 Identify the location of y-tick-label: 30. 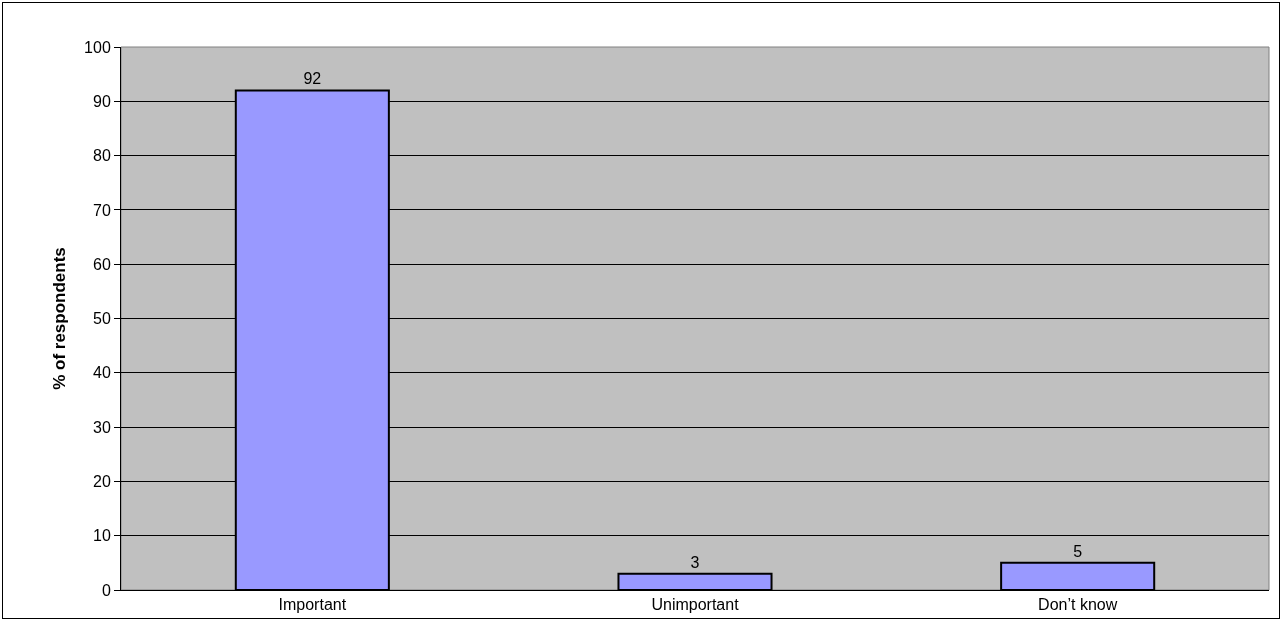
(102, 427).